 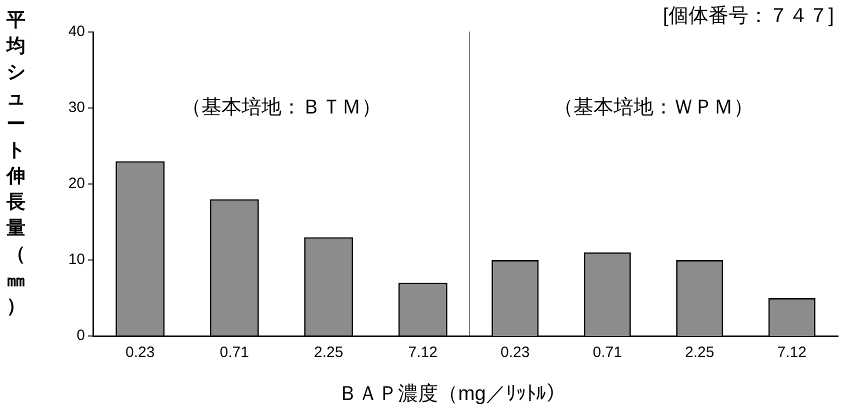 I want to click on annotation: （基本培地：ＷＰＭ）, so click(x=654, y=107).